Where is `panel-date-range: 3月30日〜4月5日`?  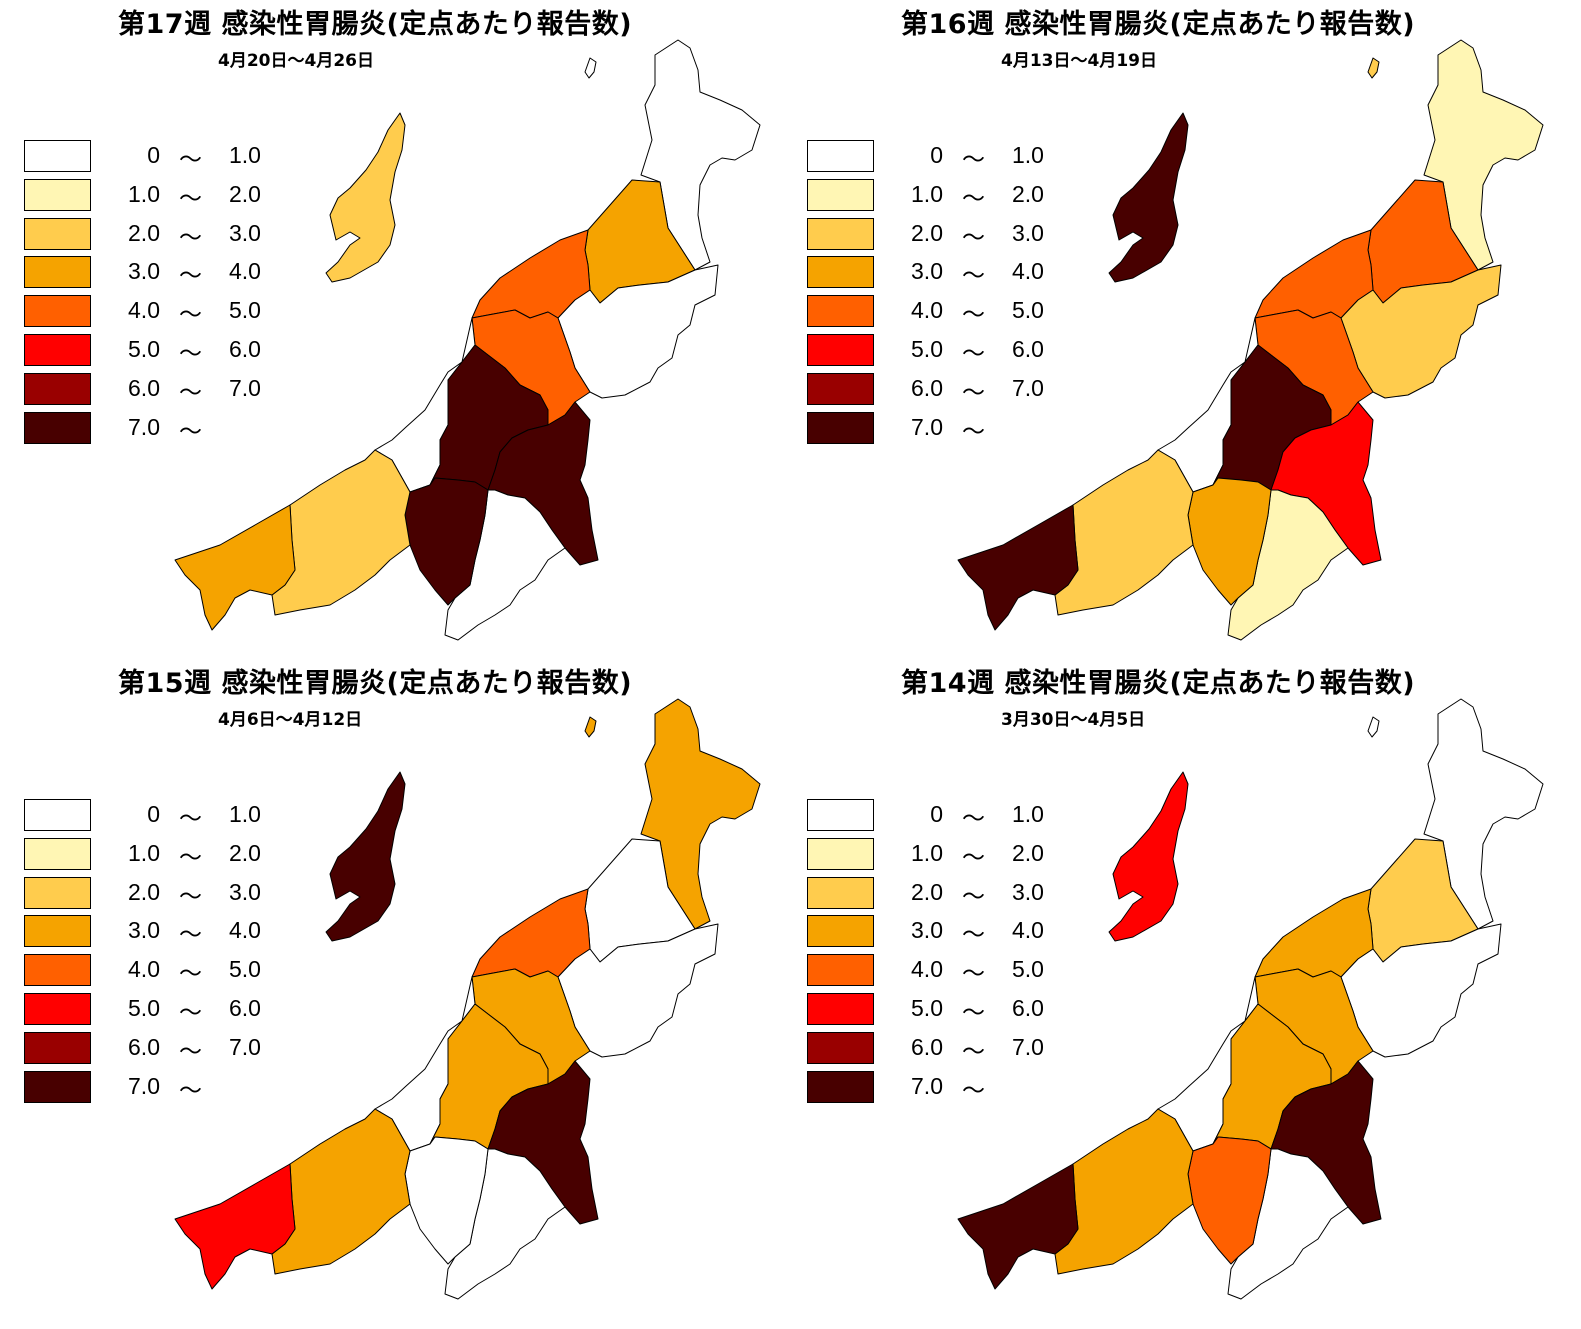 panel-date-range: 3月30日〜4月5日 is located at coordinates (1073, 720).